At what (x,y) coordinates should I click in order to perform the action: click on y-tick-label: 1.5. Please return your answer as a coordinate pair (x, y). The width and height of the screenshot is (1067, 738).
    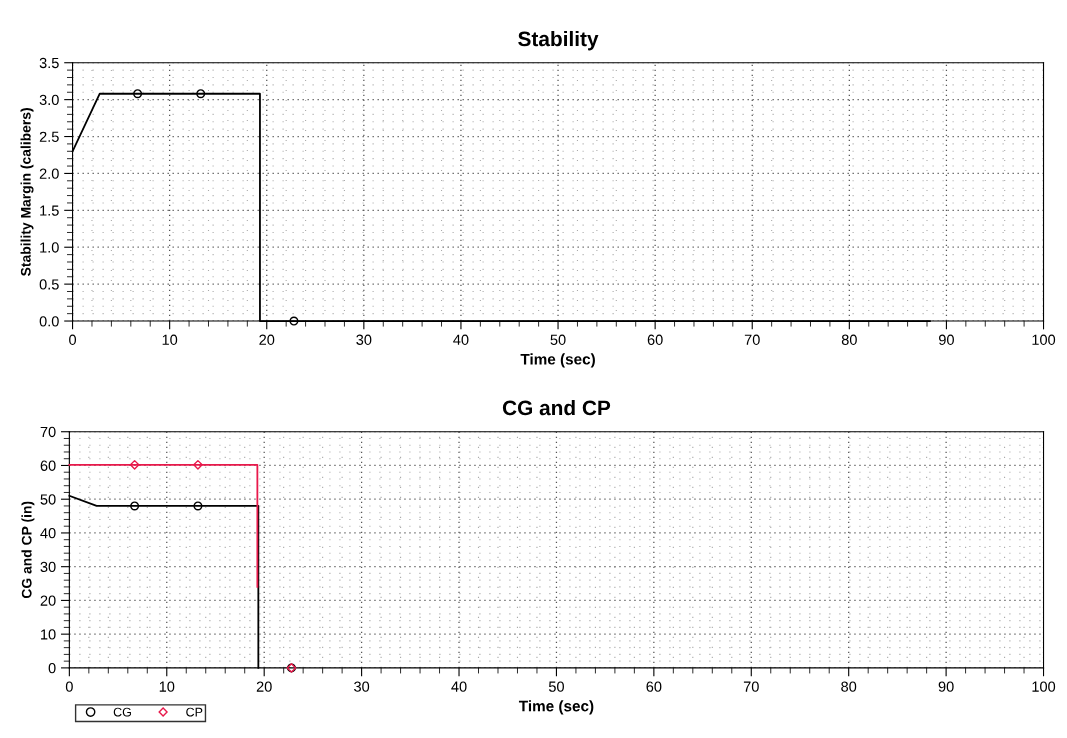
    Looking at the image, I should click on (49, 210).